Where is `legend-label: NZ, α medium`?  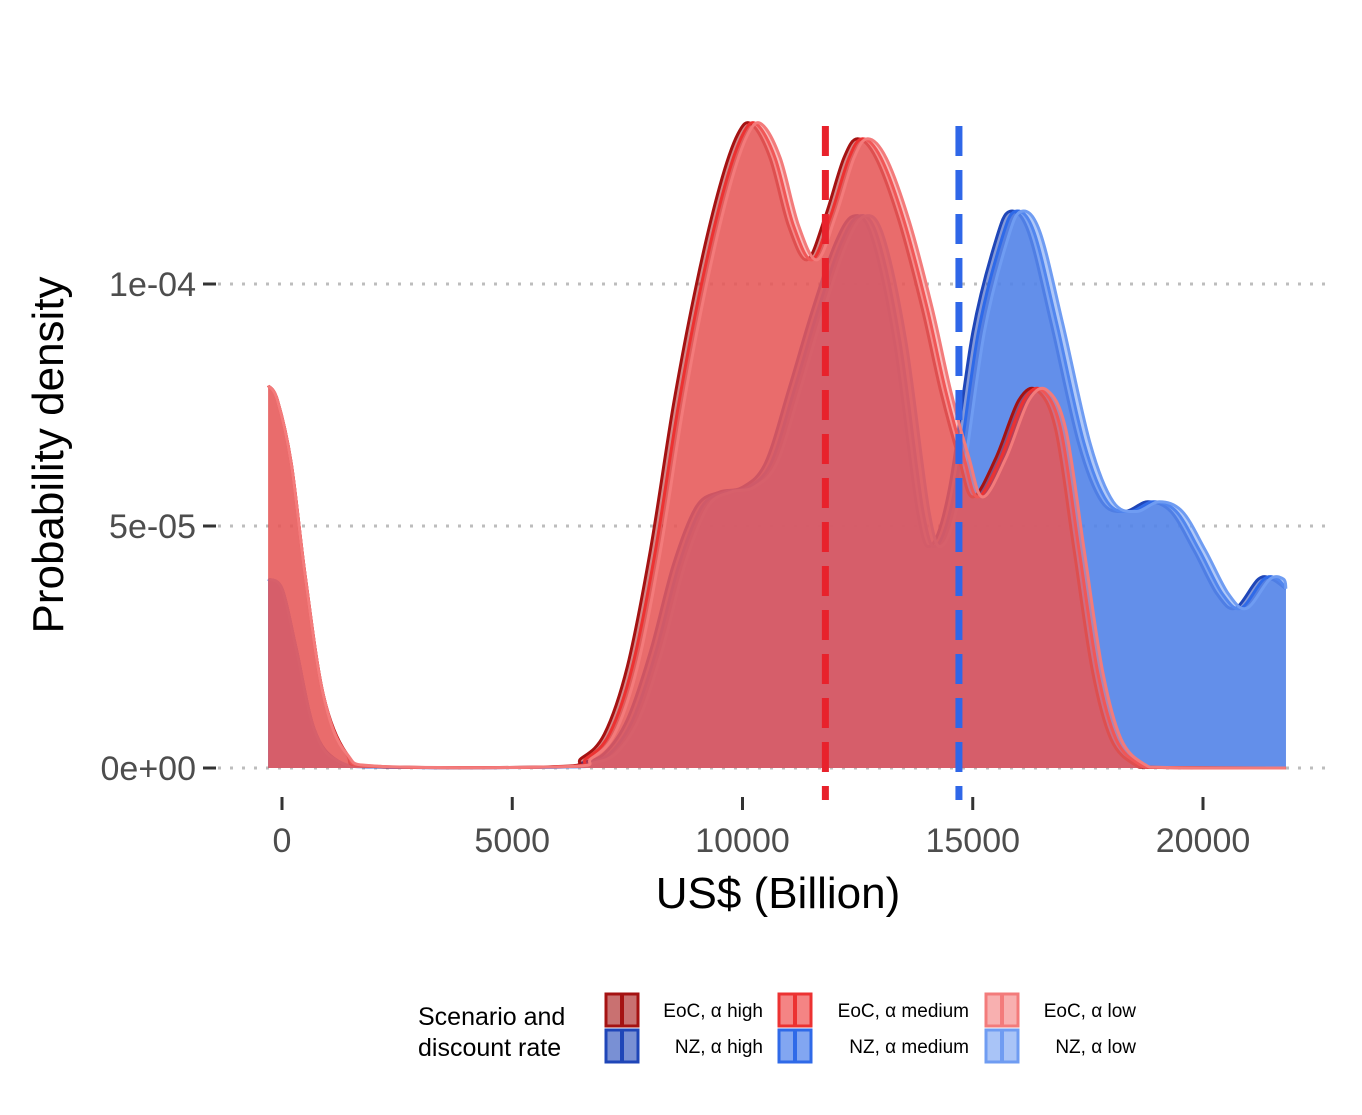 legend-label: NZ, α medium is located at coordinates (909, 1047).